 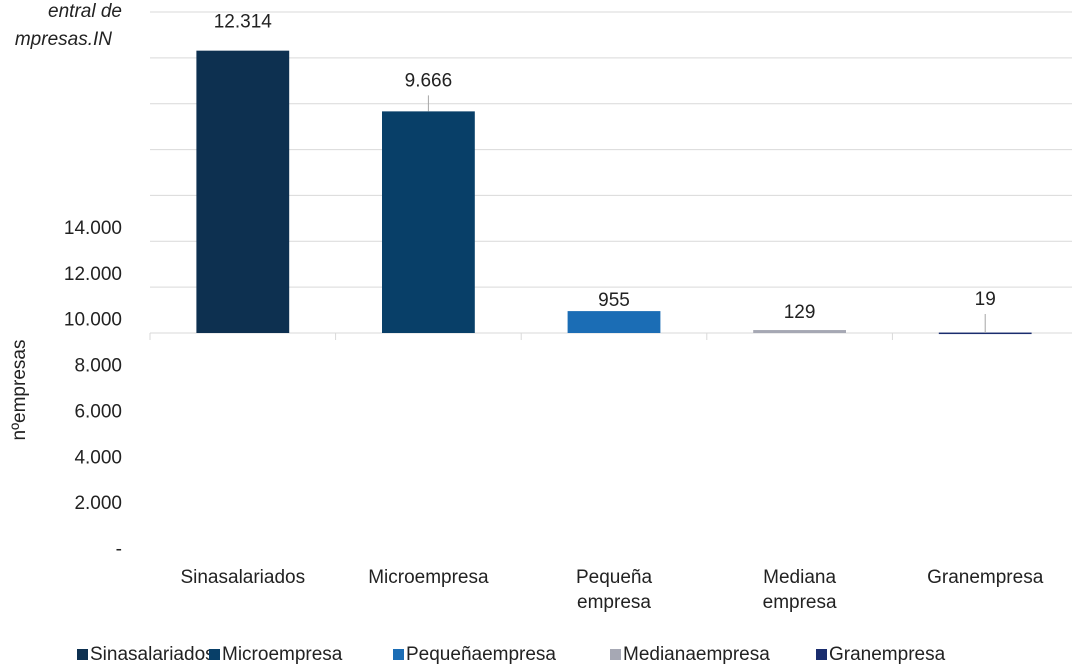 I want to click on legend-label: Granempresa, so click(x=887, y=654).